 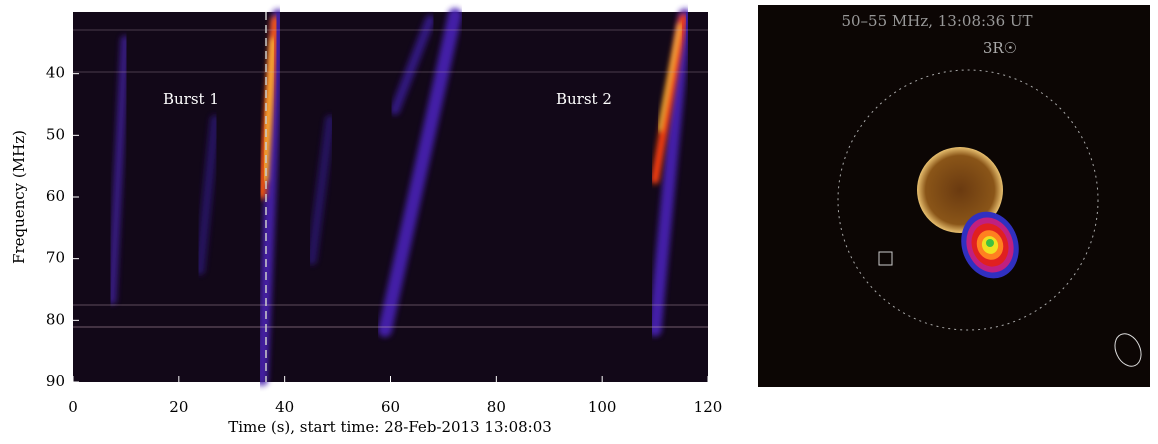 I want to click on x-tick-label: 80, so click(x=496, y=407).